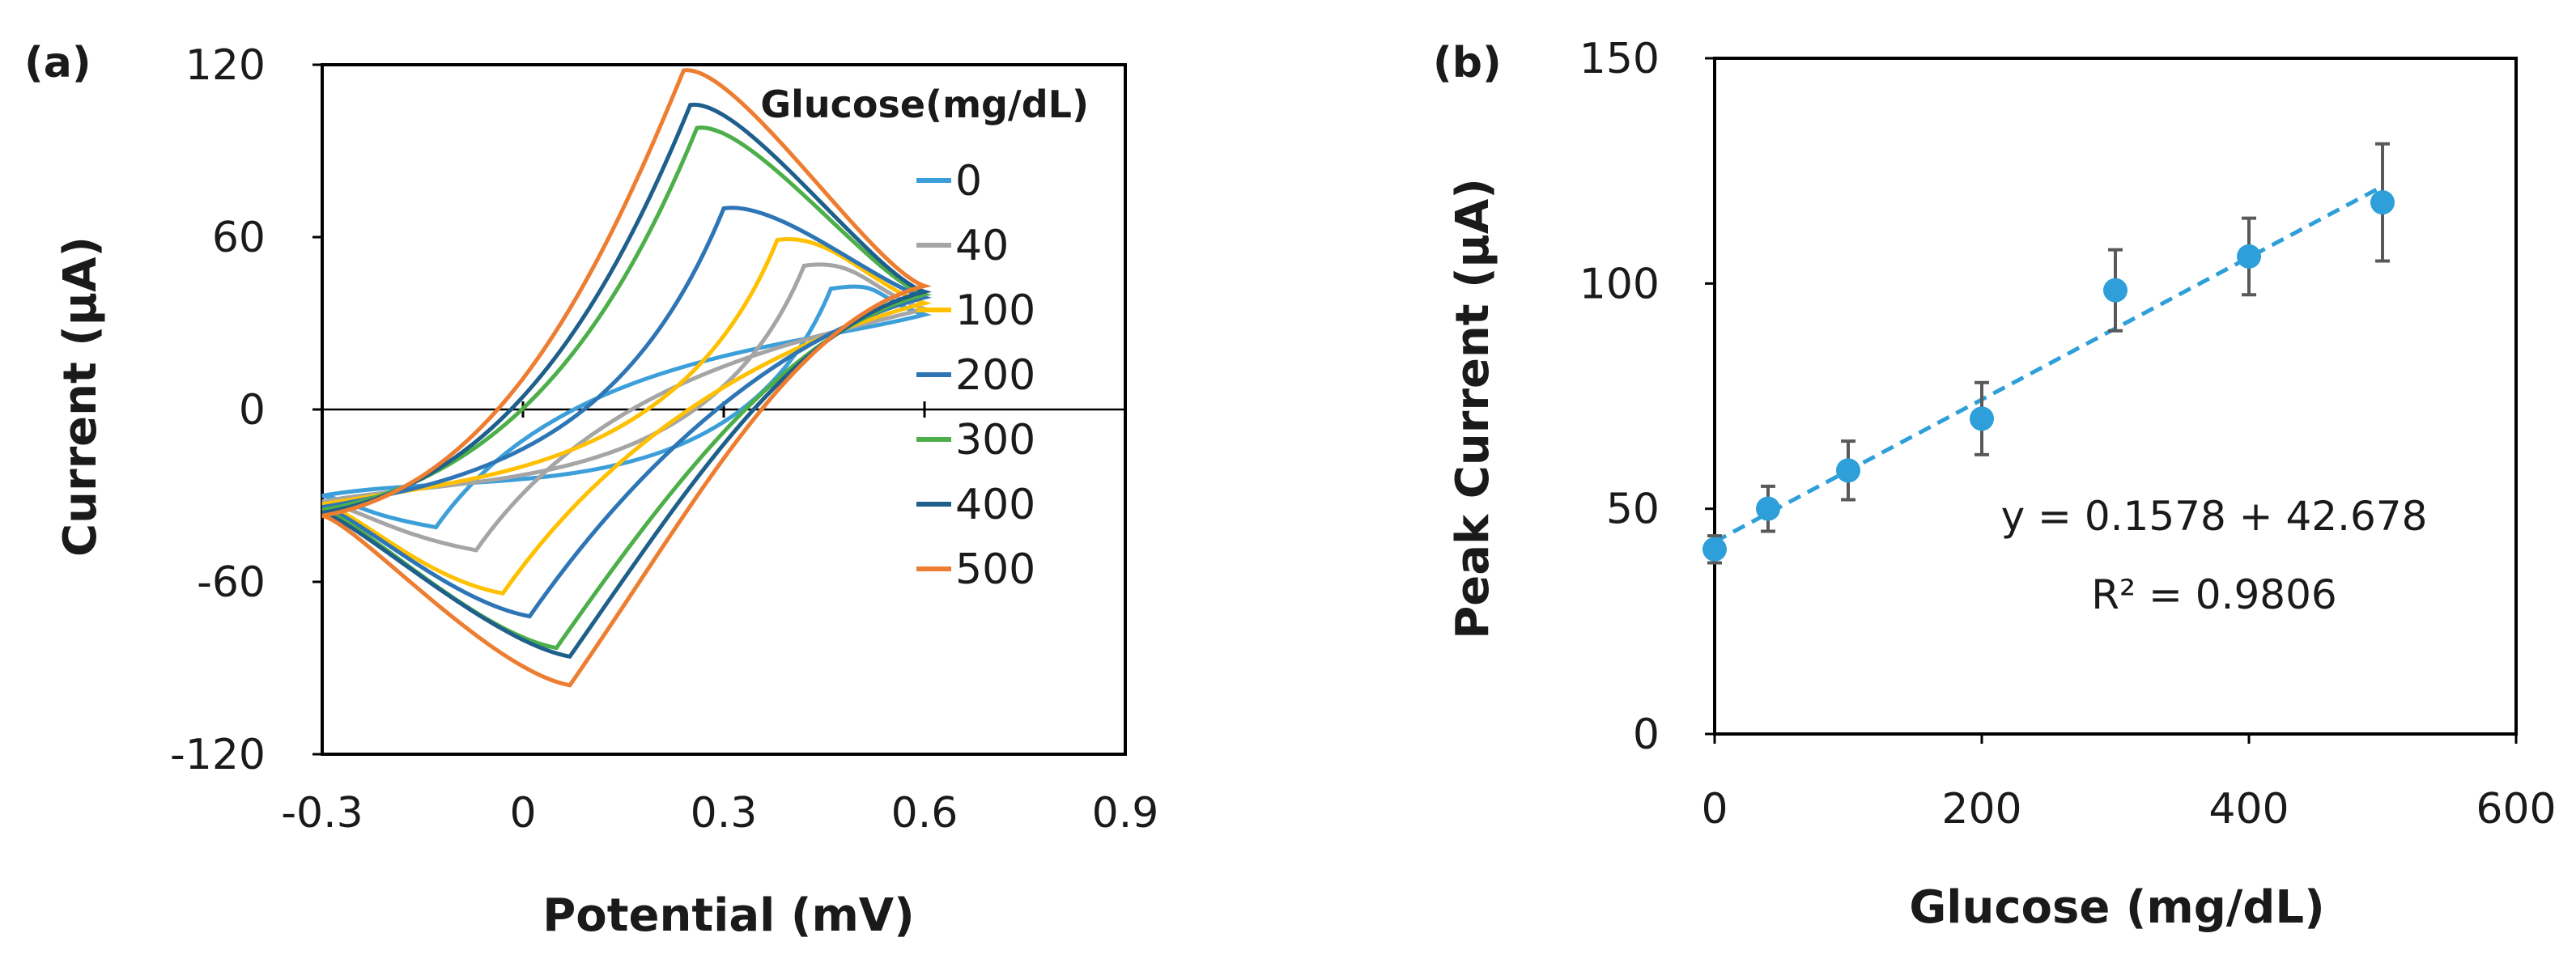 The width and height of the screenshot is (2576, 963). I want to click on panel-a-x-tick-label: 0.6, so click(925, 813).